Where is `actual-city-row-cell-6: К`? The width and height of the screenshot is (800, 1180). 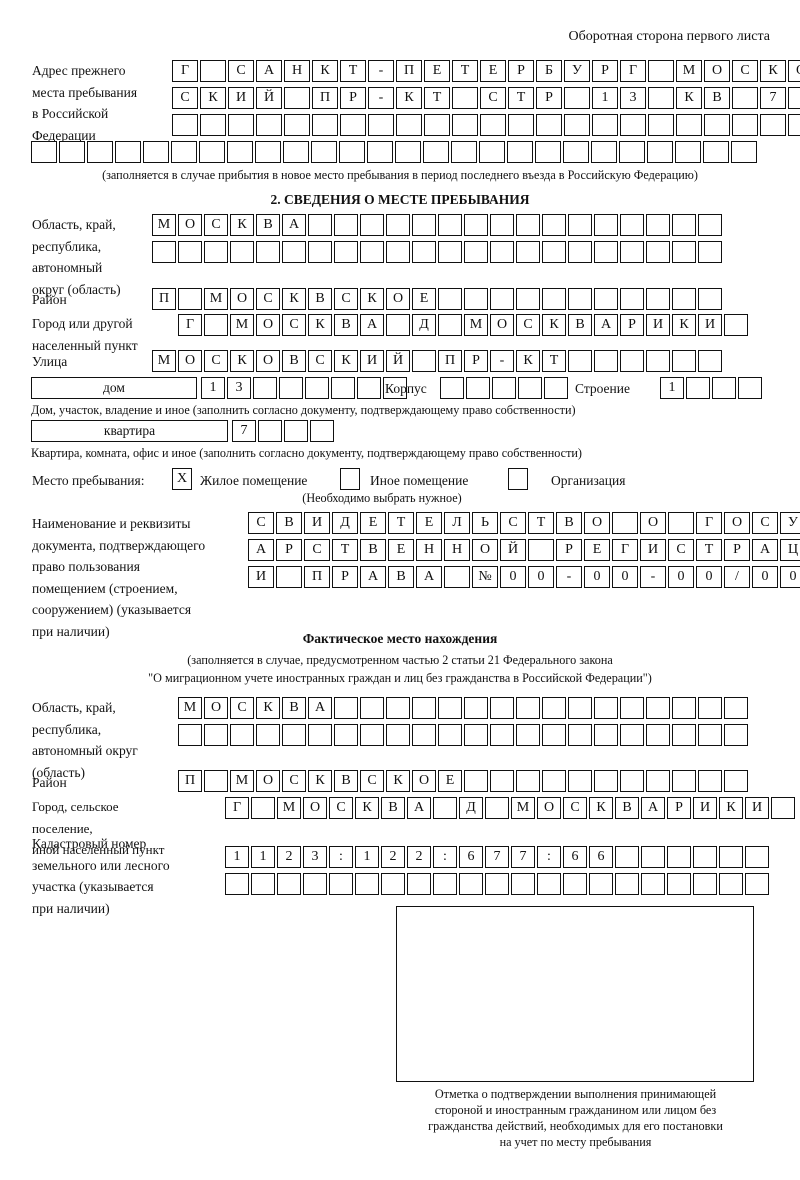
actual-city-row-cell-6: К is located at coordinates (367, 808).